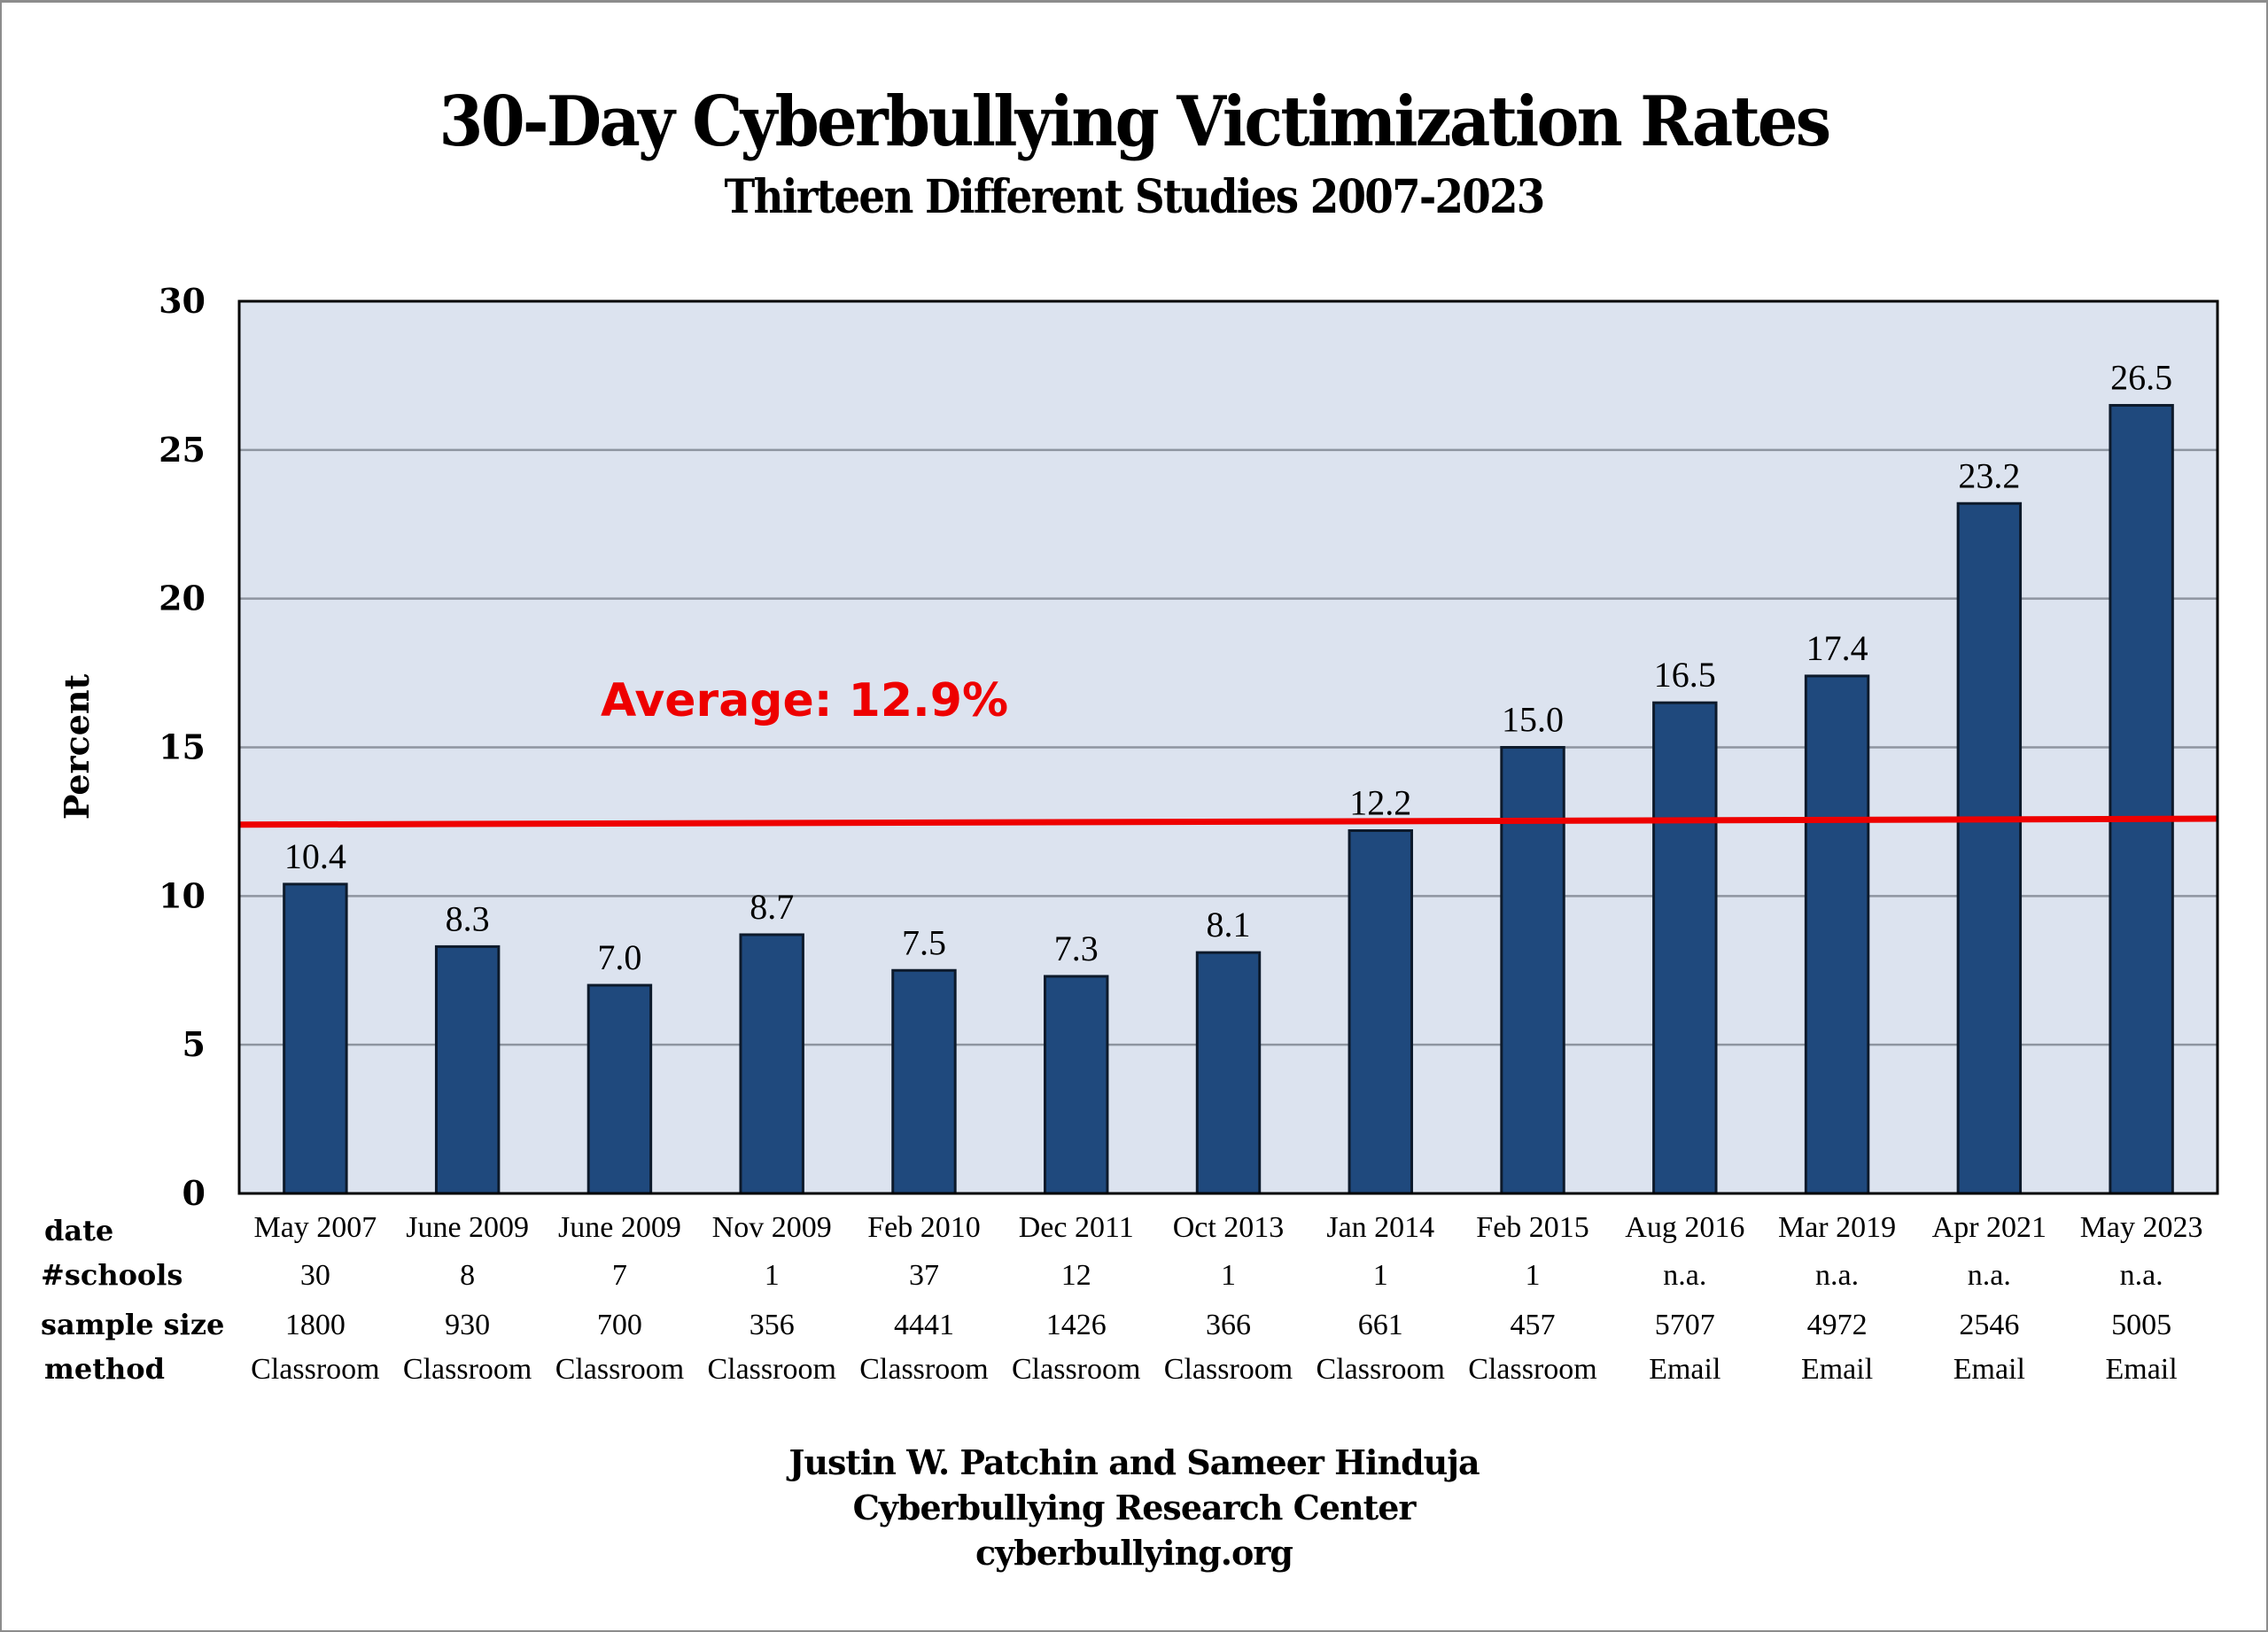 Image resolution: width=2268 pixels, height=1632 pixels. Describe the element at coordinates (1533, 720) in the screenshot. I see `value-label: 15.0` at that location.